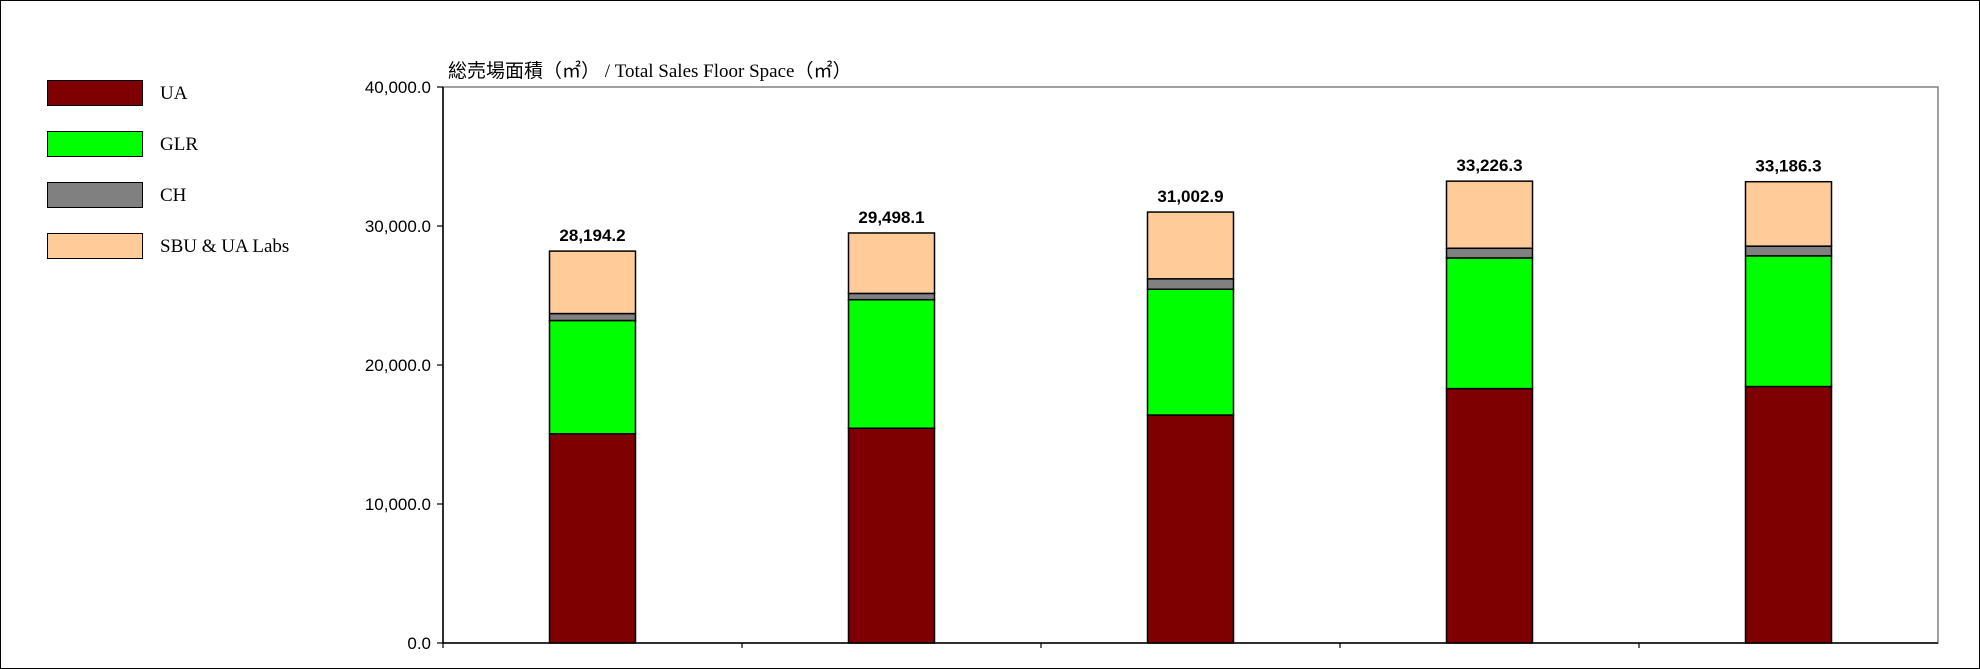 This screenshot has width=1980, height=669. Describe the element at coordinates (398, 87) in the screenshot. I see `y-tick-label: 40,000.0` at that location.